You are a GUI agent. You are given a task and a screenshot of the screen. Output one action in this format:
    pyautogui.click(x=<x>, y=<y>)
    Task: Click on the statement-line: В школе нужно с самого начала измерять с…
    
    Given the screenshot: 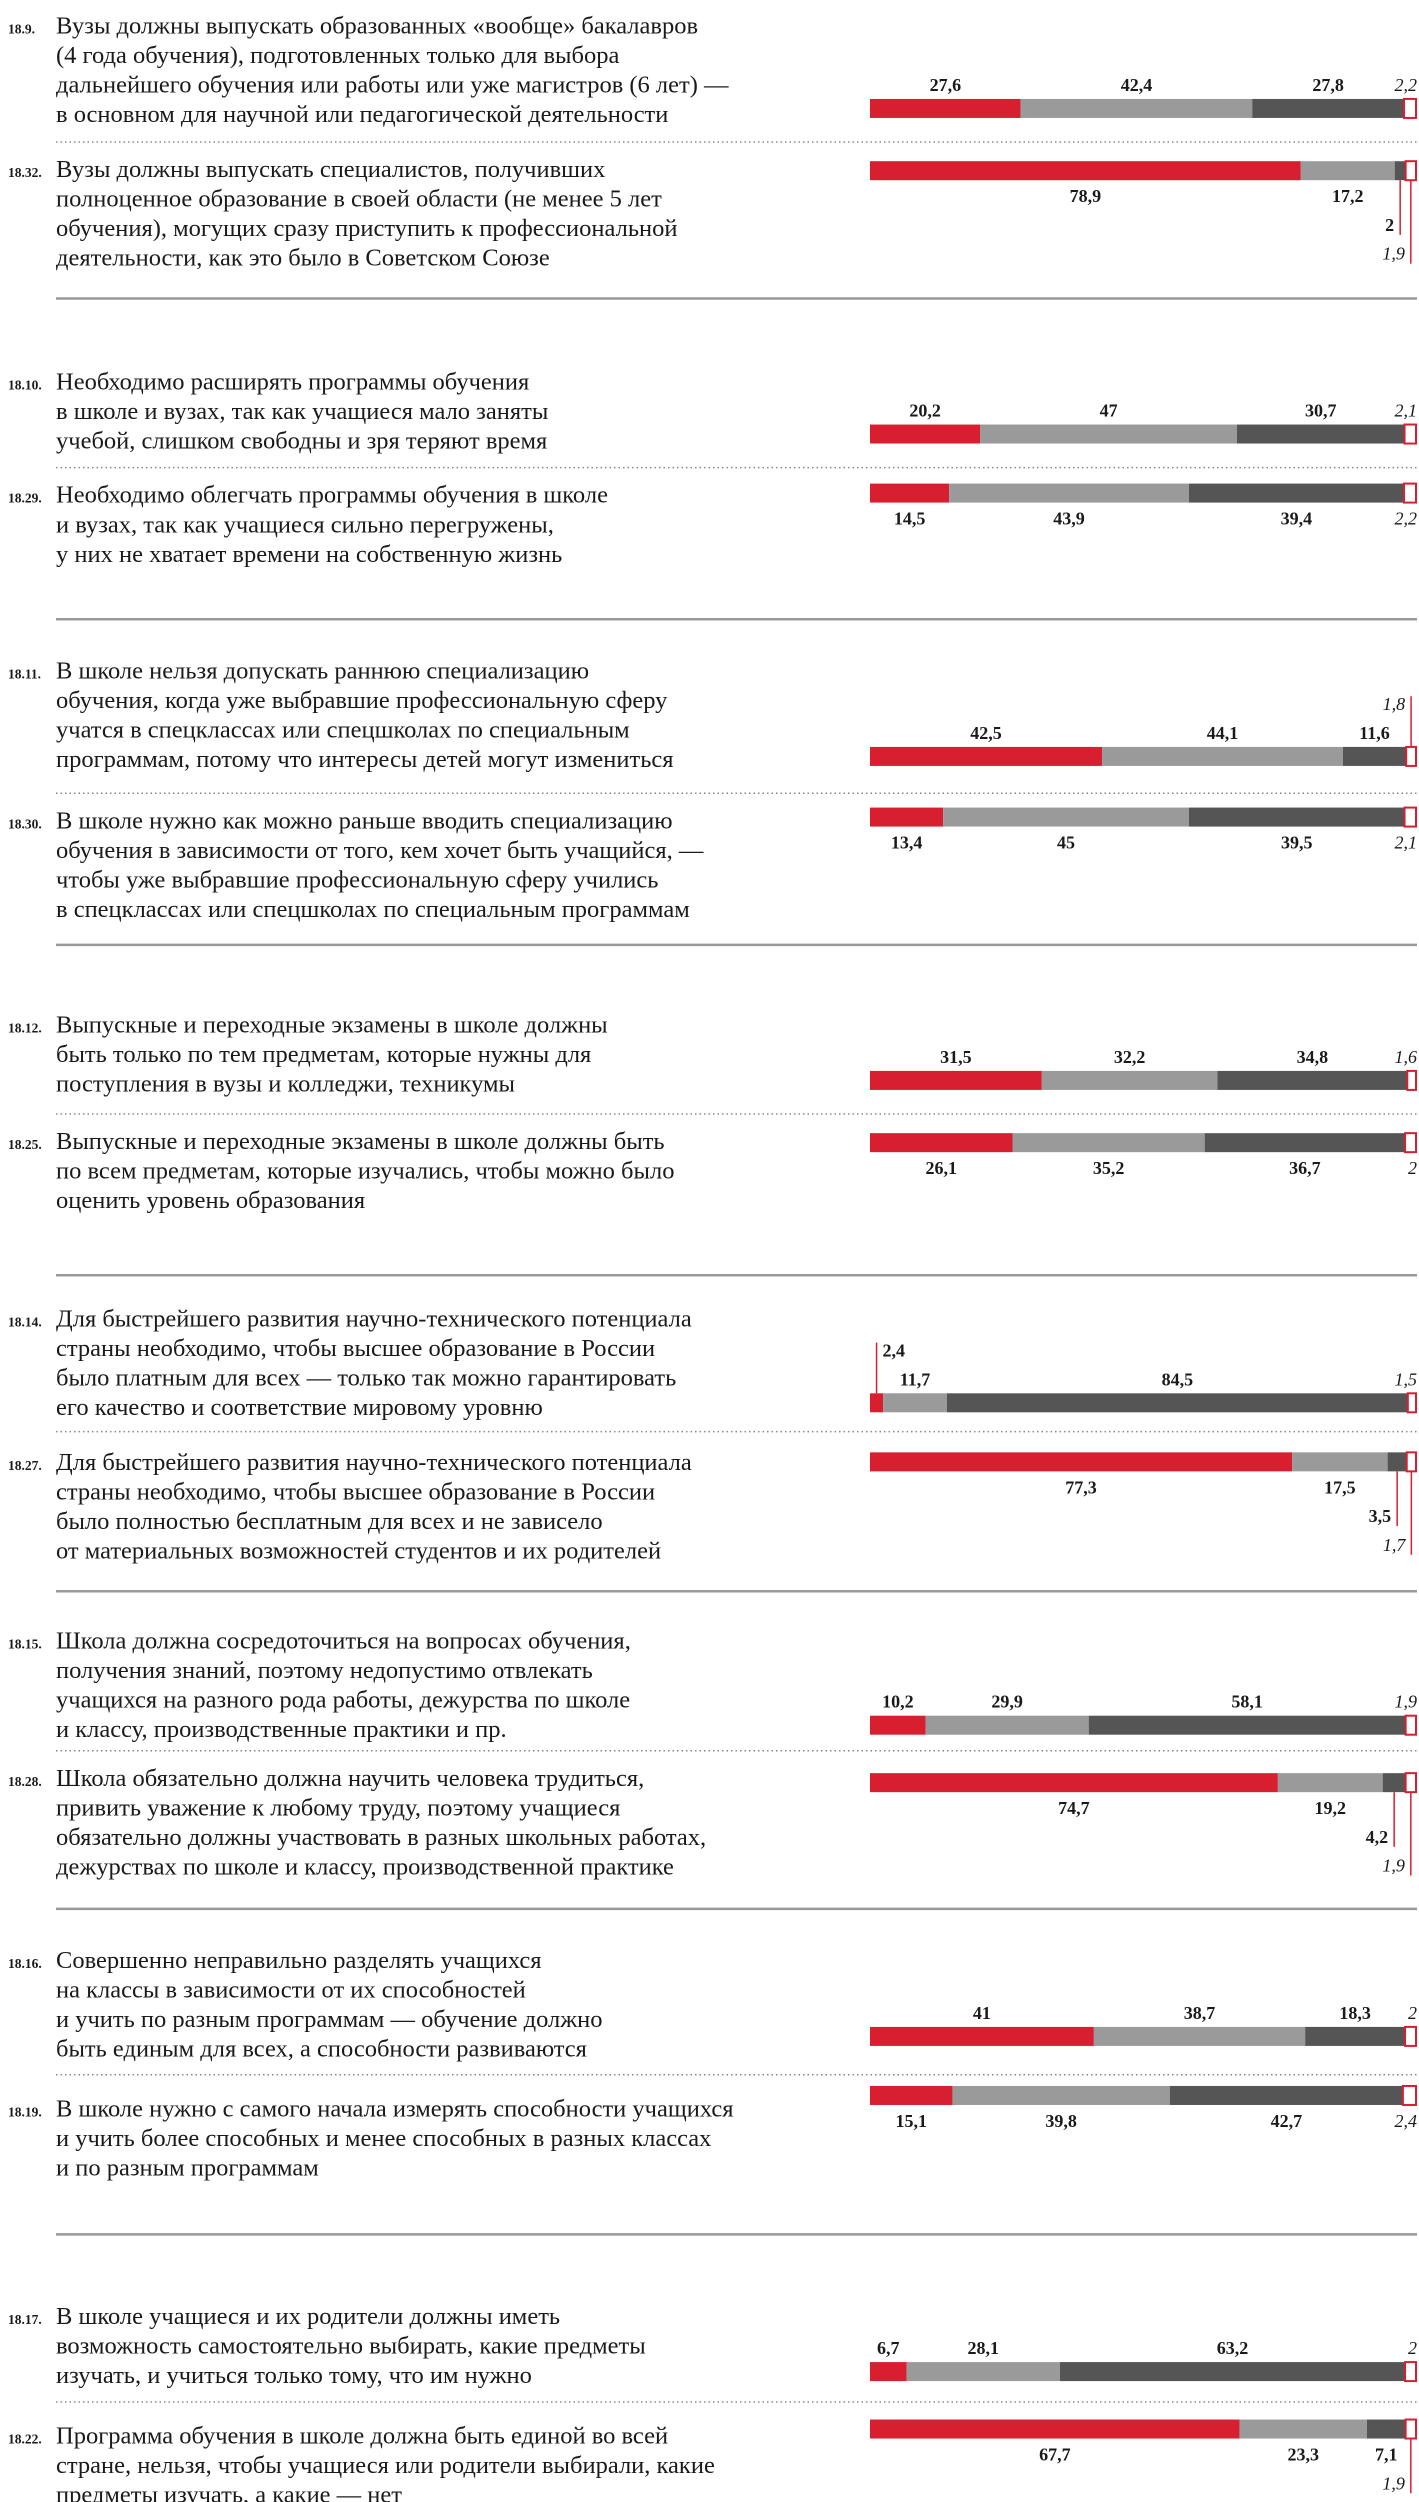 What is the action you would take?
    pyautogui.click(x=395, y=2108)
    